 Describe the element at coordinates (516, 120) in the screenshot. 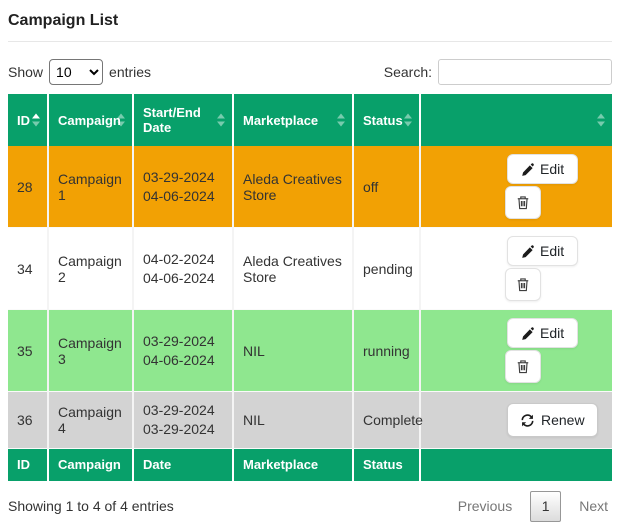

I see `column-header-actions` at that location.